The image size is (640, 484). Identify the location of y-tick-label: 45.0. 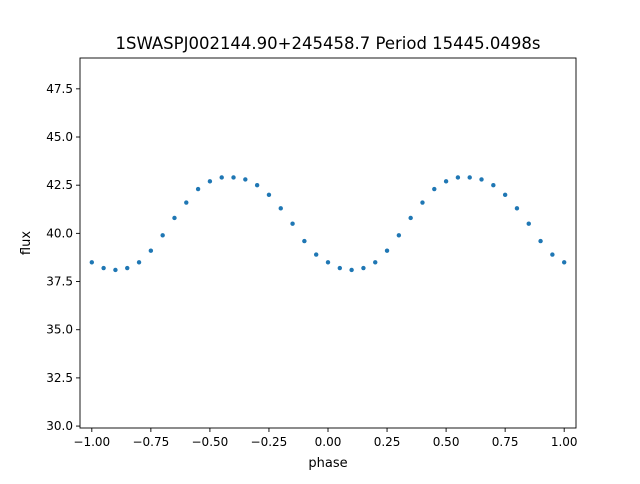
(59, 137).